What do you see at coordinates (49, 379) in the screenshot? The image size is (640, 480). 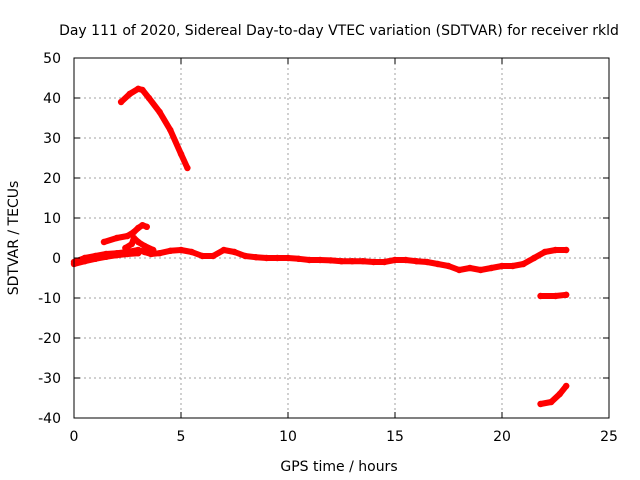 I see `y-tick-label: -30` at bounding box center [49, 379].